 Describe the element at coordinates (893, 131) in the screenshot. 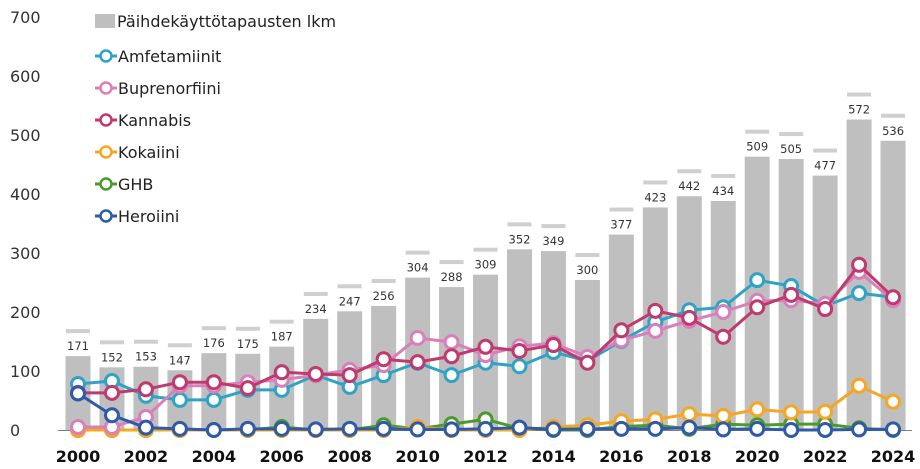

I see `bar-data-label: 536` at that location.